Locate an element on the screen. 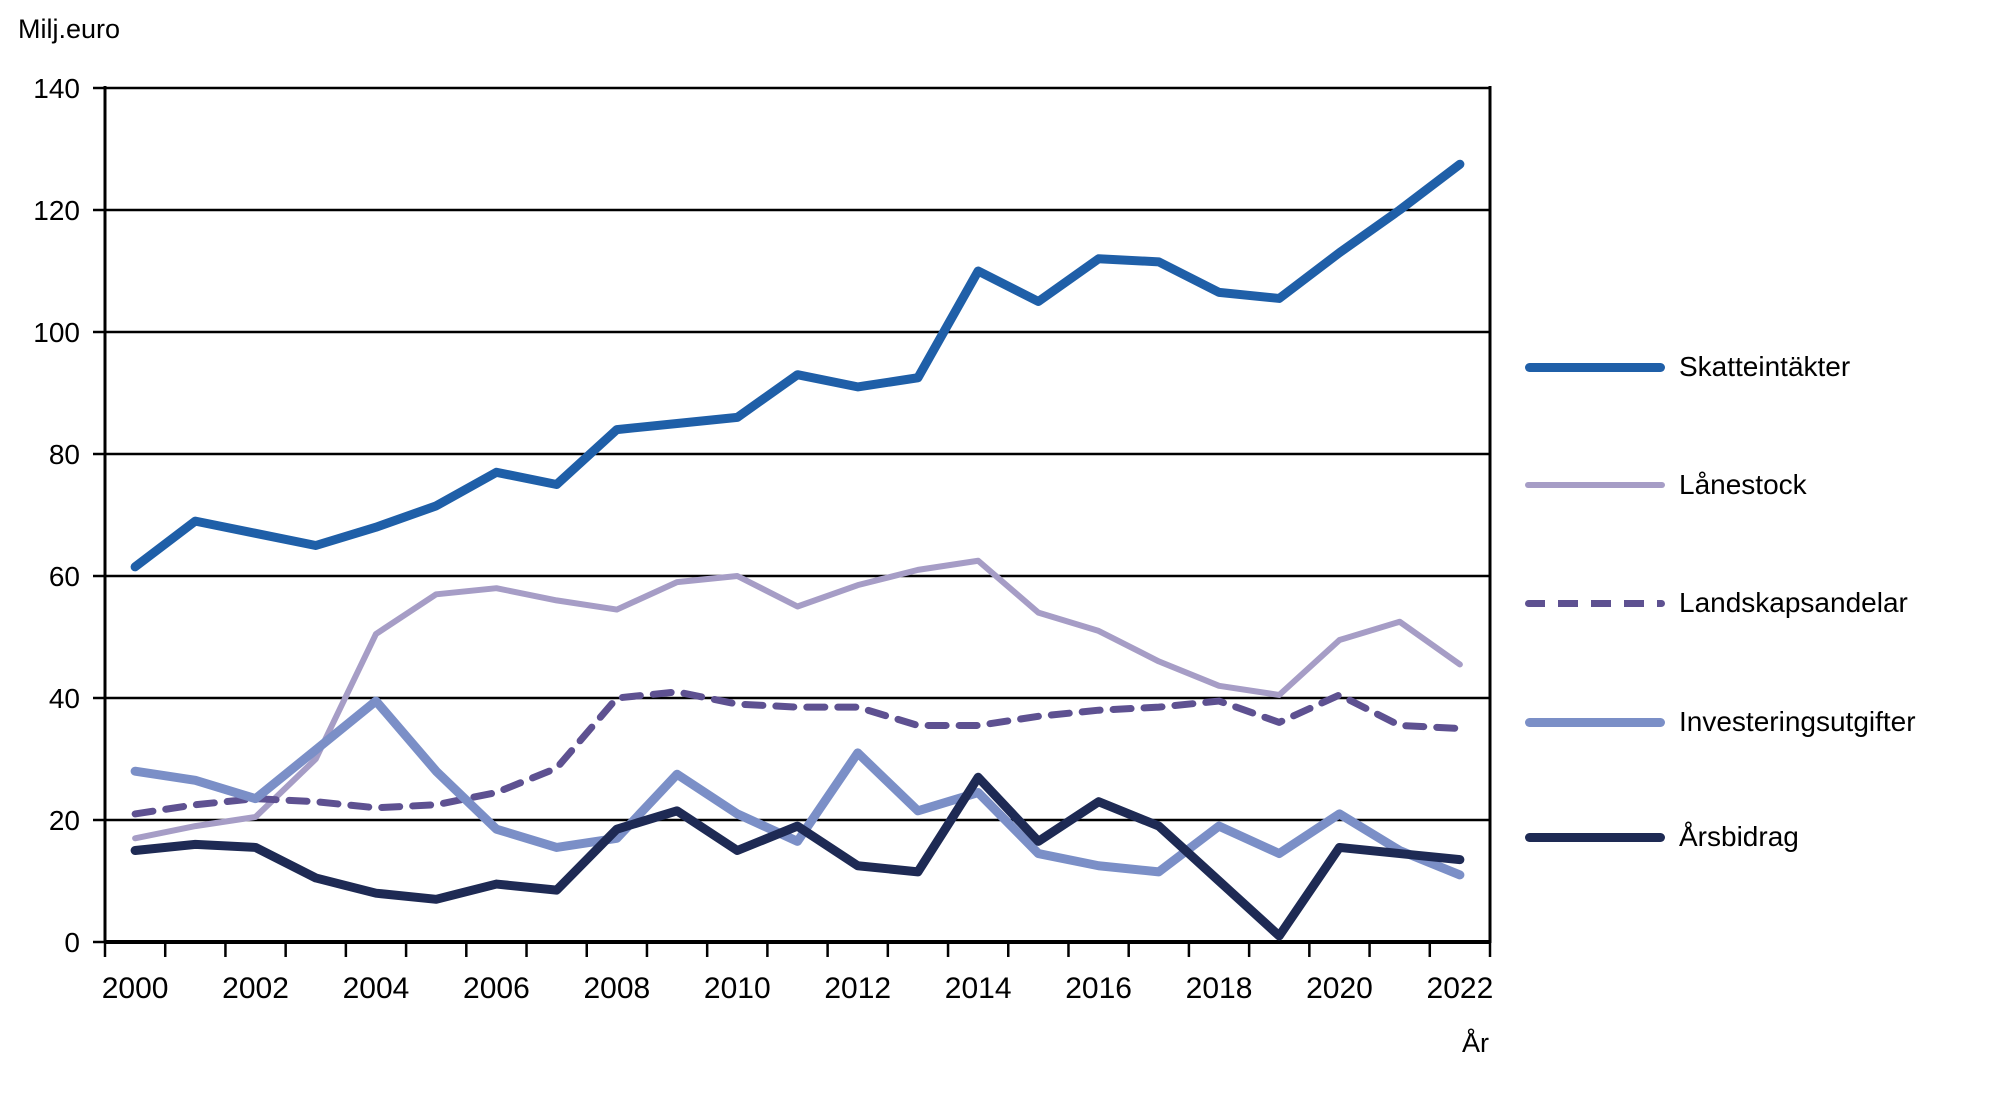 The width and height of the screenshot is (2000, 1099). x-tick-label-2002: 2002 is located at coordinates (255, 988).